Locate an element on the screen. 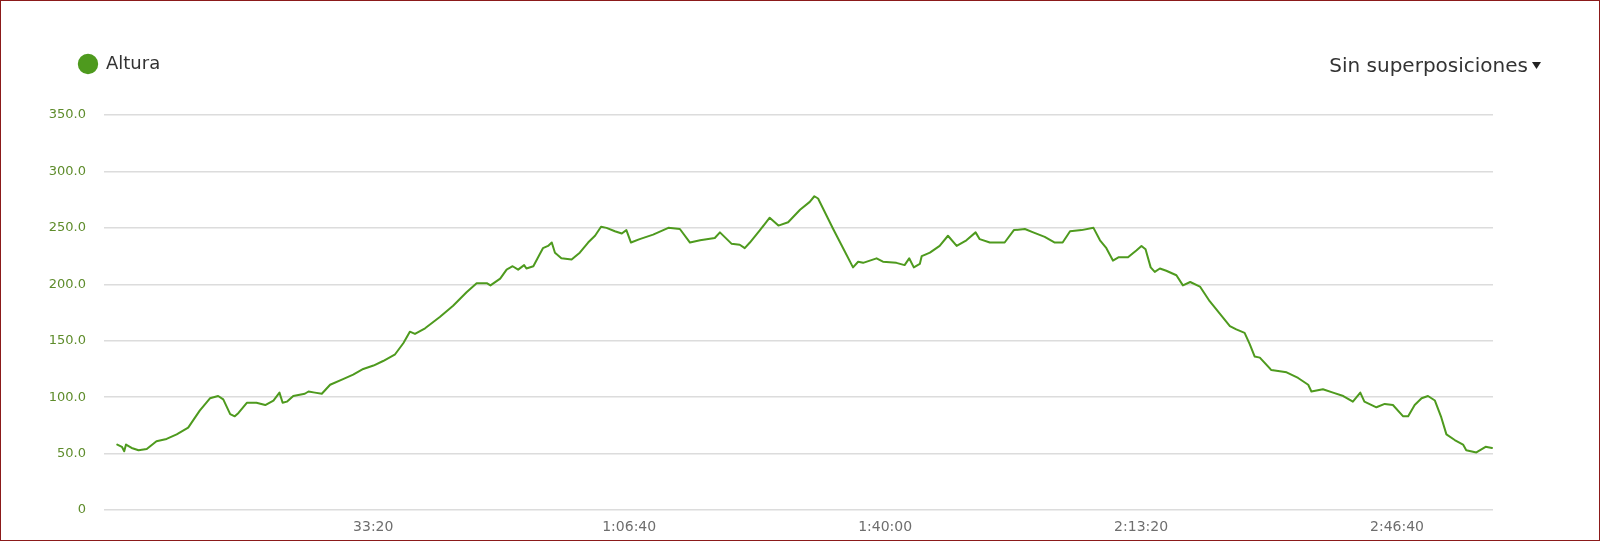 The height and width of the screenshot is (541, 1600). y-tick-label: 350.0 is located at coordinates (67, 114).